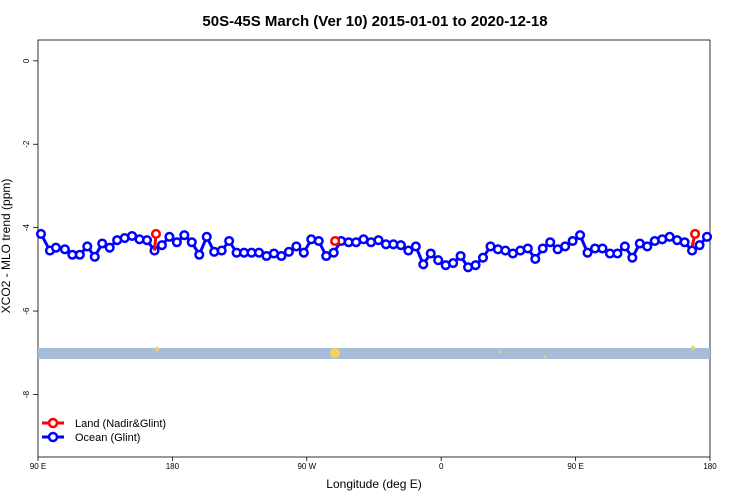 This screenshot has width=750, height=500. I want to click on legend-land-marker, so click(53, 423).